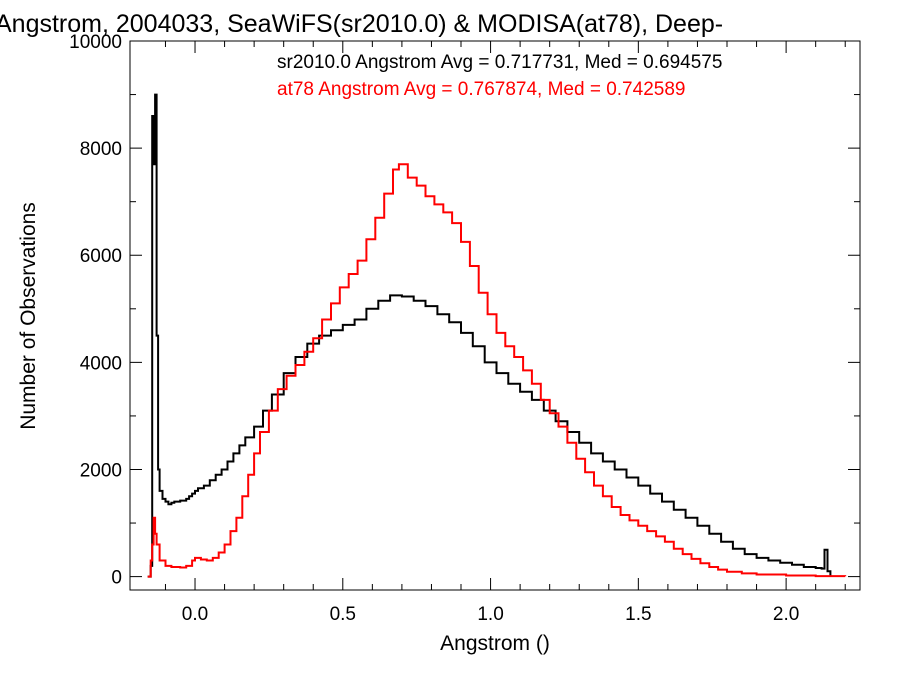 This screenshot has width=900, height=675. What do you see at coordinates (490, 614) in the screenshot?
I see `x-tick-label-2: 1.0` at bounding box center [490, 614].